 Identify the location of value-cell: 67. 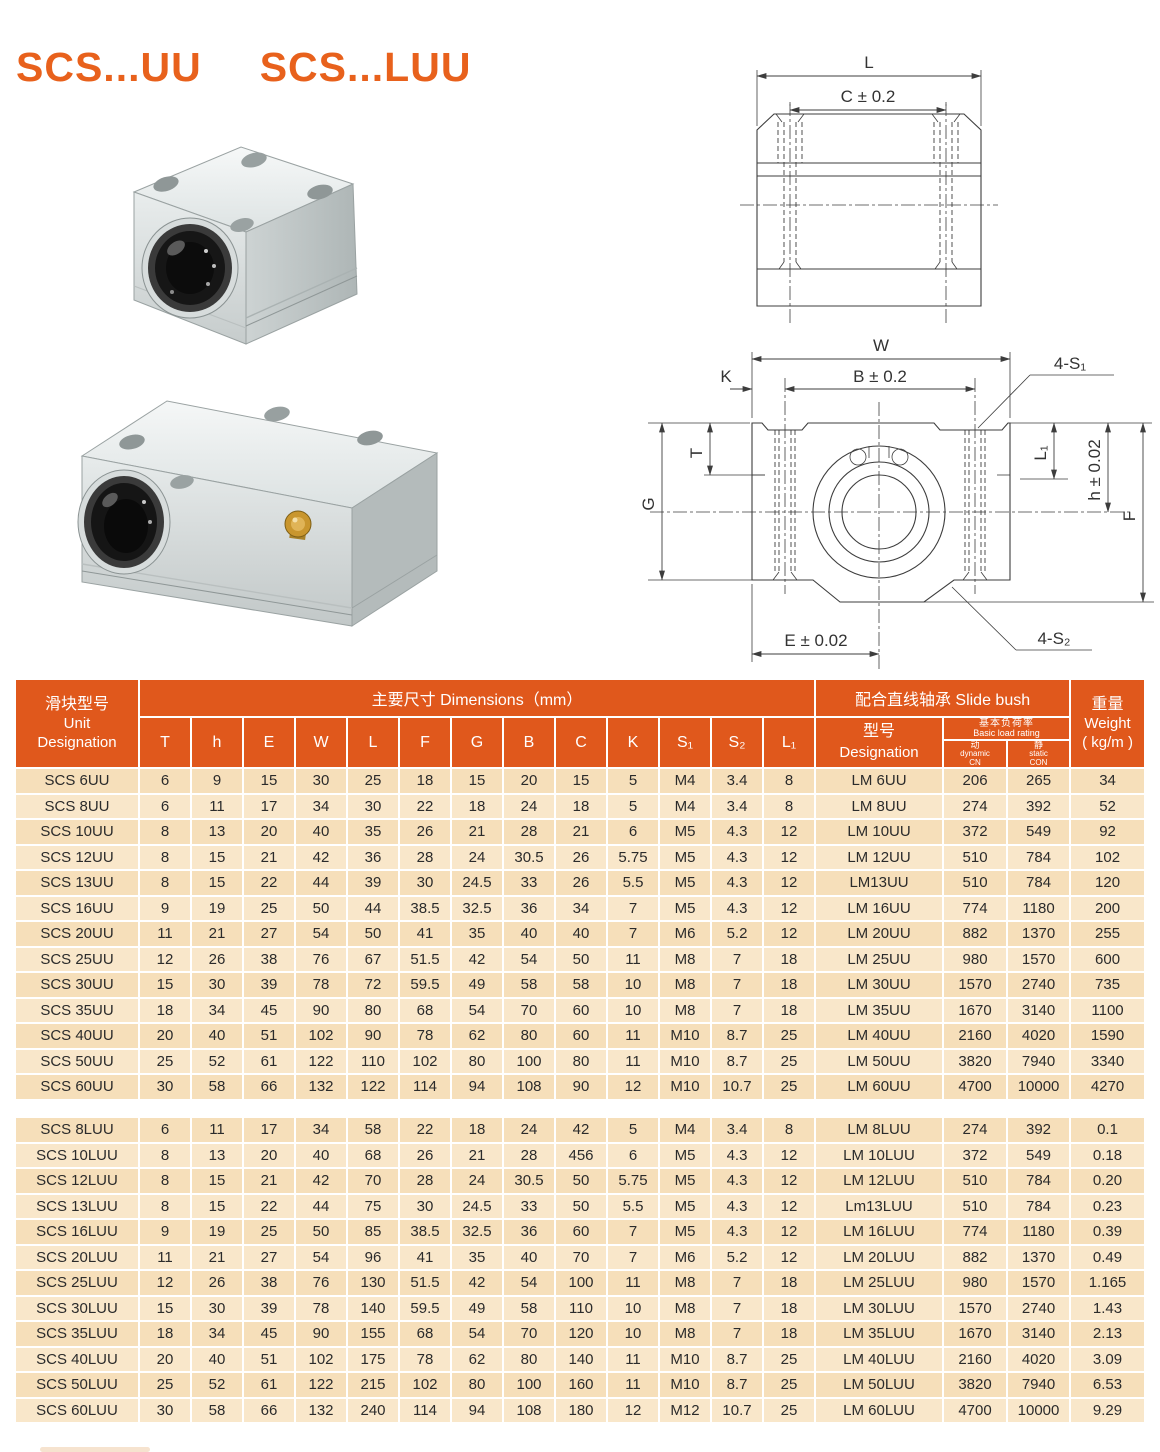
(373, 959).